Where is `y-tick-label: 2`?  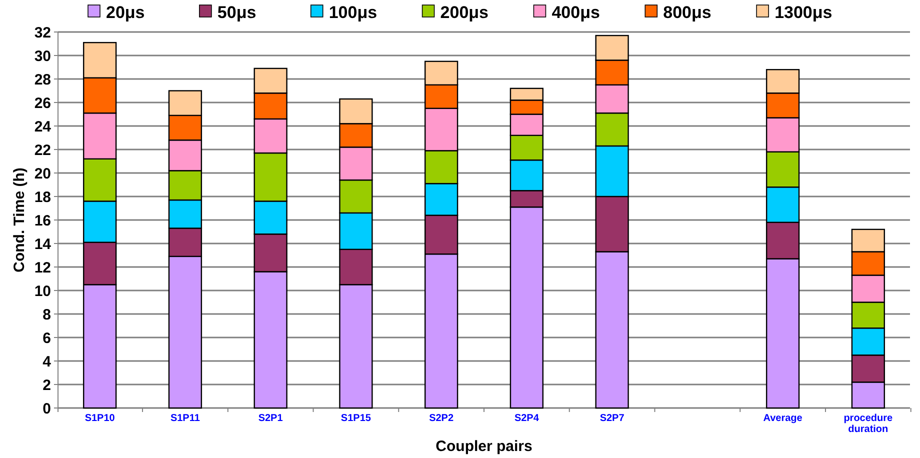
y-tick-label: 2 is located at coordinates (46, 385).